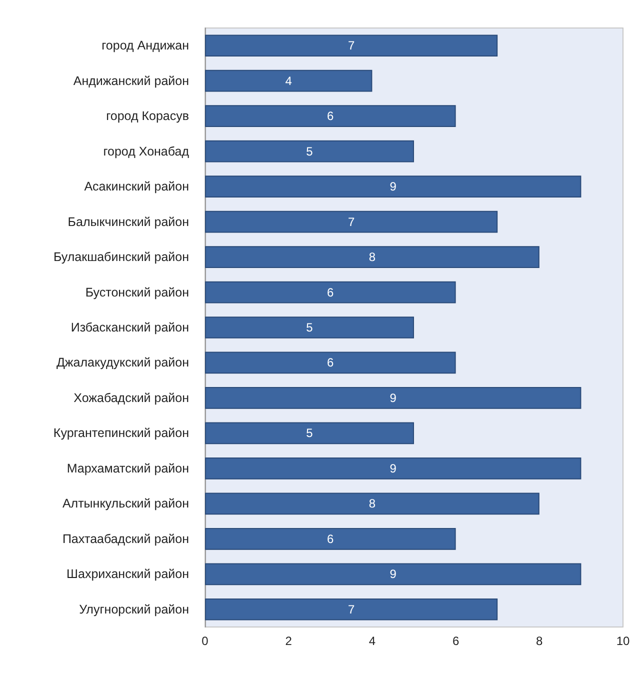  I want to click on y-tick-label: Андижанский район, so click(131, 81).